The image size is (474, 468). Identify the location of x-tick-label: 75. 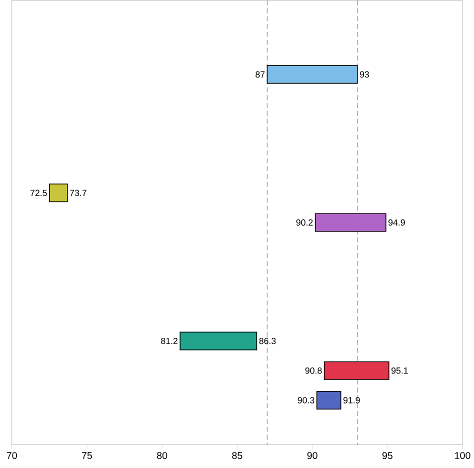
(87, 455).